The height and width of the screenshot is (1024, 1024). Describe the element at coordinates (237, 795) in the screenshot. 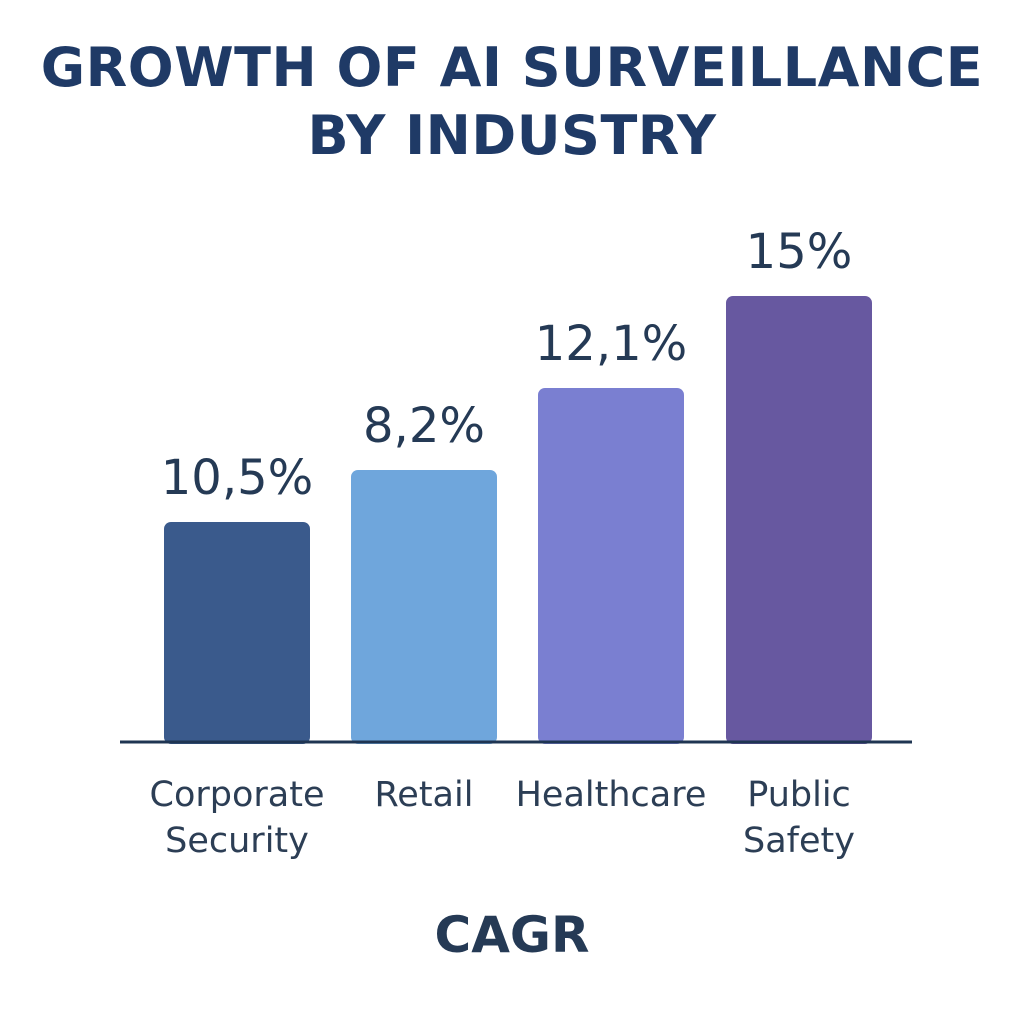

I see `category-label-0-line-0: Corporate` at that location.